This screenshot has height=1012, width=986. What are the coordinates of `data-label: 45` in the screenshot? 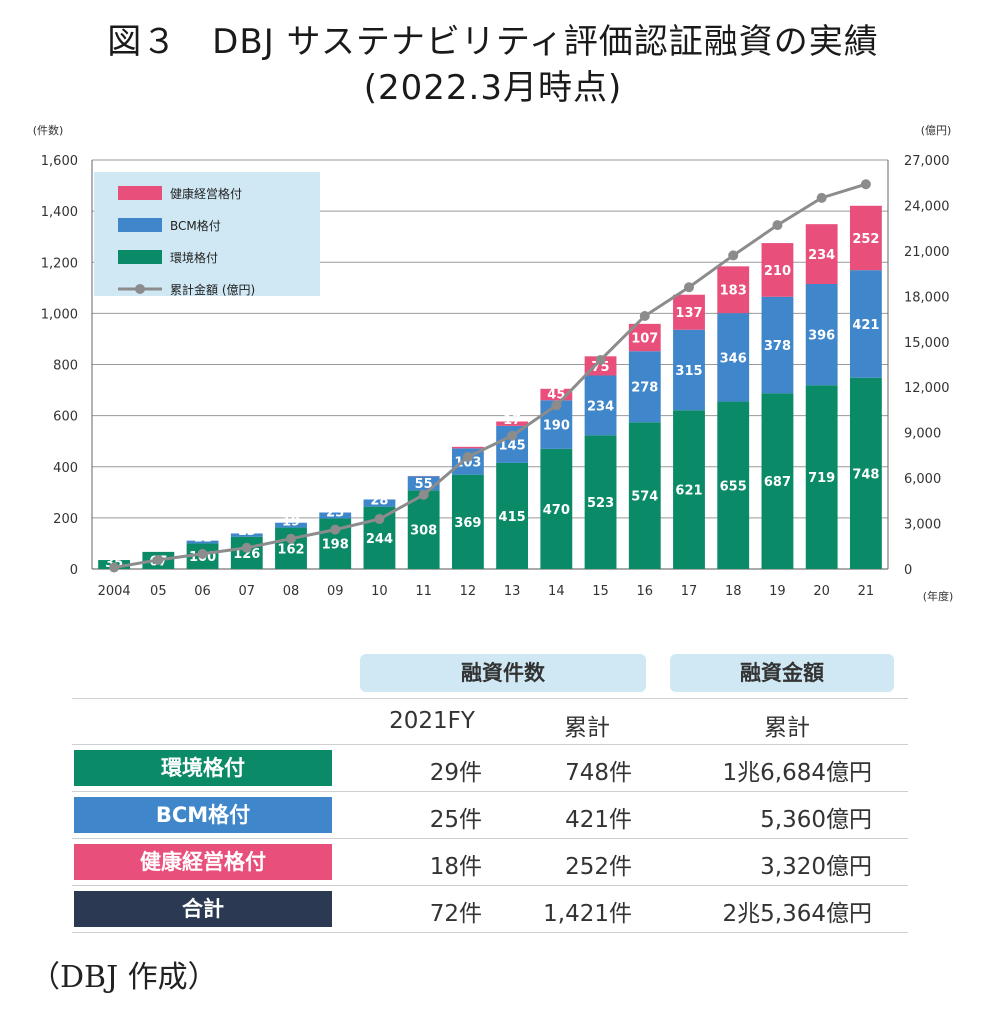 It's located at (556, 394).